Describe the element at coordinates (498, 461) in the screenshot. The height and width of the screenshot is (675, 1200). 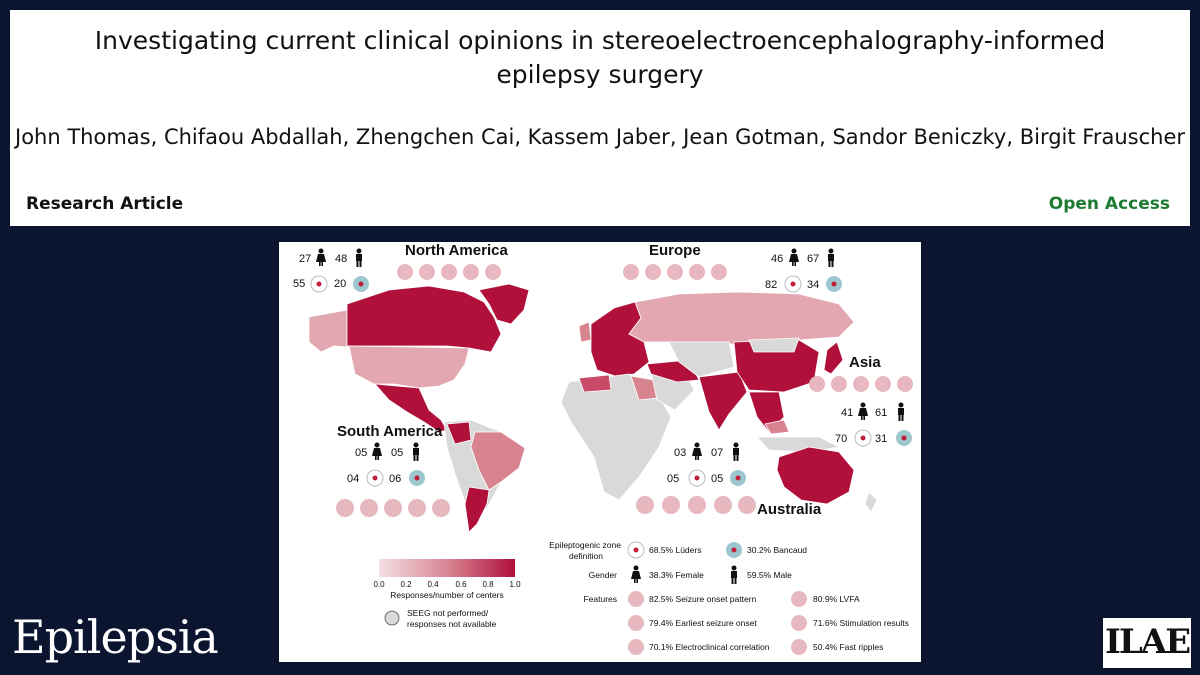
I see `map-brazil` at that location.